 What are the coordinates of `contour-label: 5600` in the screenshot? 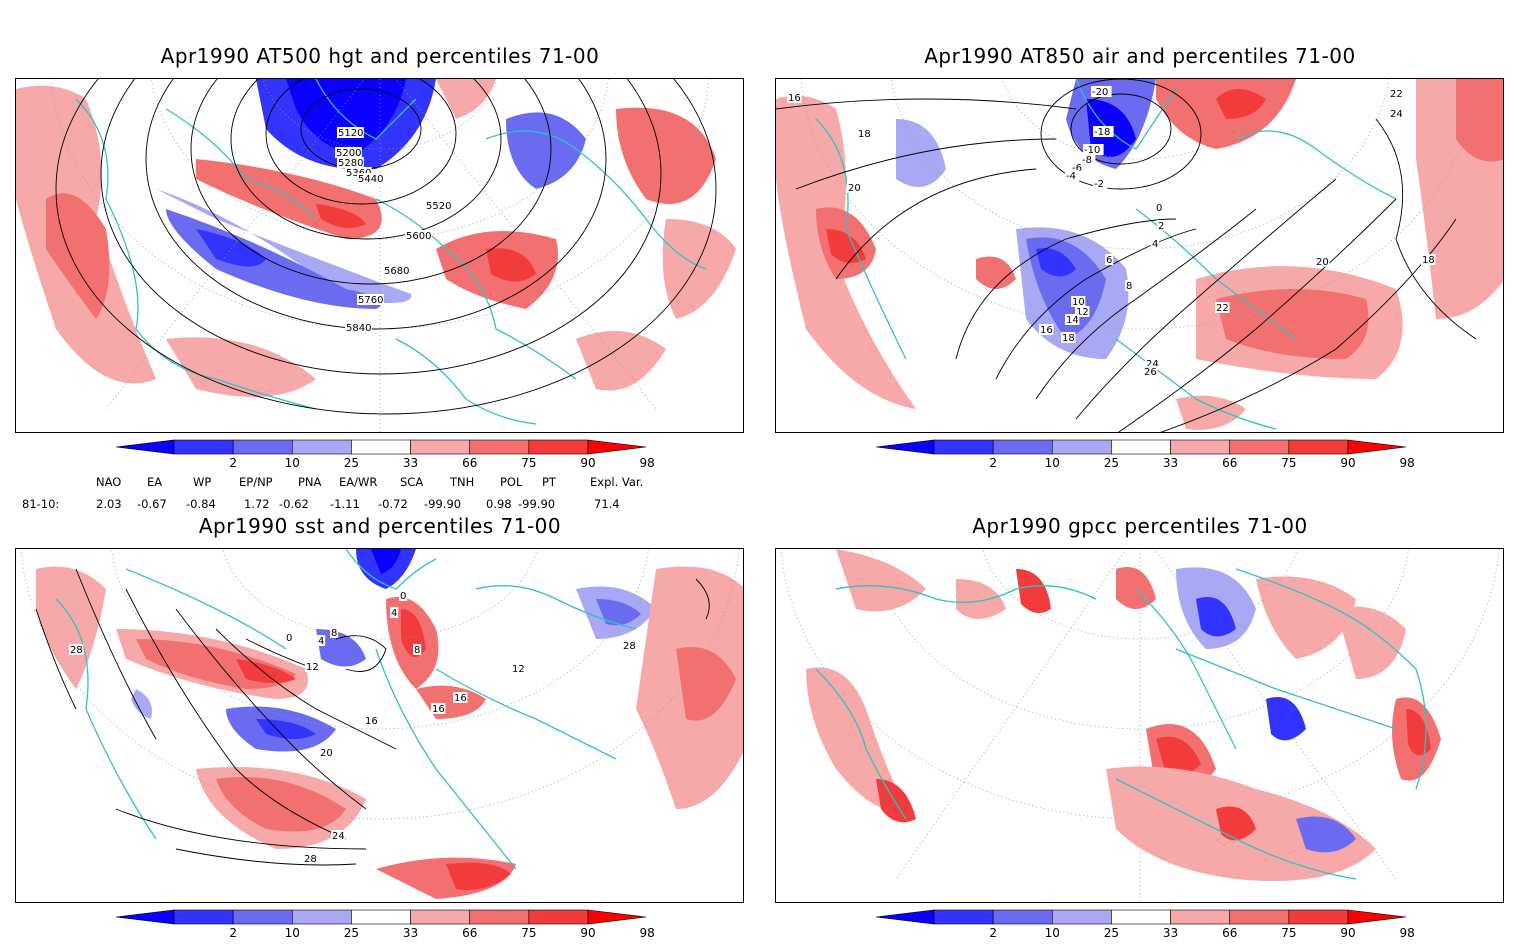 It's located at (418, 236).